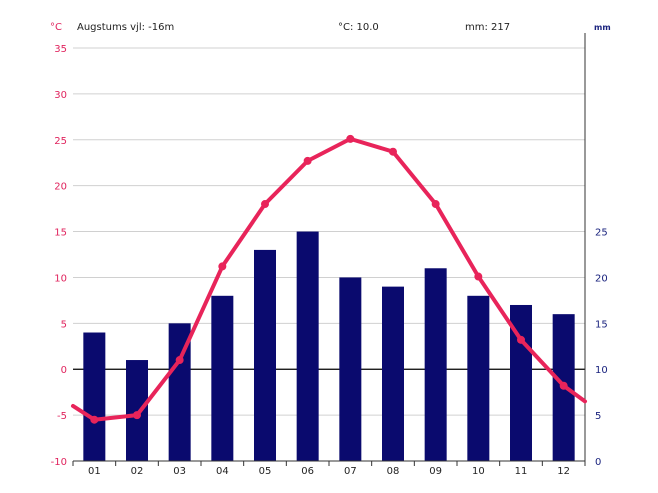 The image size is (658, 493). Describe the element at coordinates (598, 416) in the screenshot. I see `precipitation-tick-label: 5` at that location.